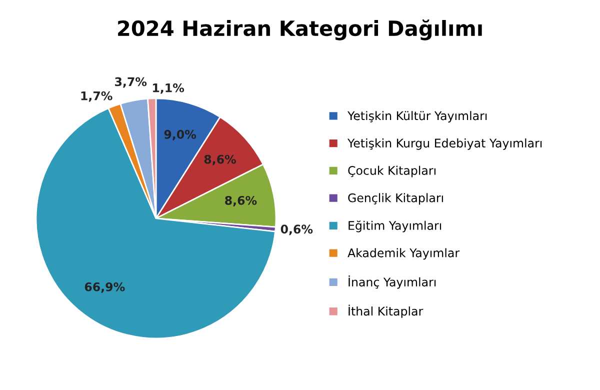 The height and width of the screenshot is (390, 600). I want to click on data-label: 3,7%, so click(131, 82).